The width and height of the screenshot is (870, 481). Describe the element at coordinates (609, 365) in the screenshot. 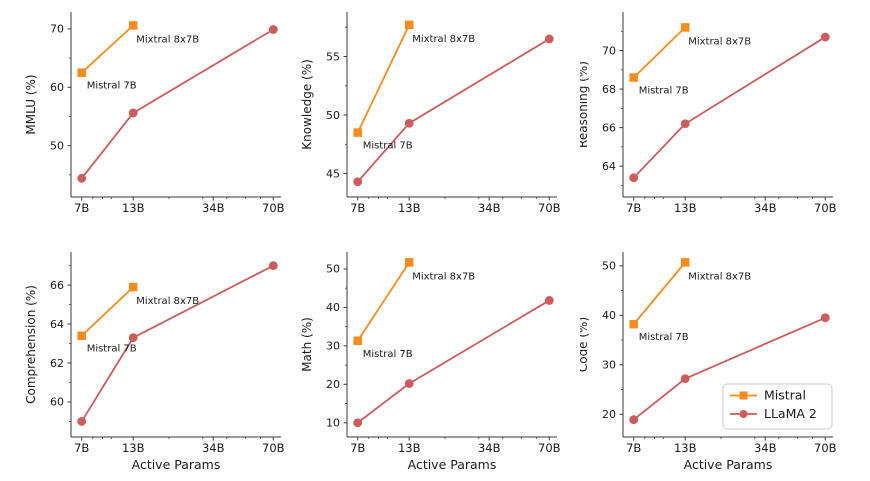

I see `y-tick-label: 30` at that location.